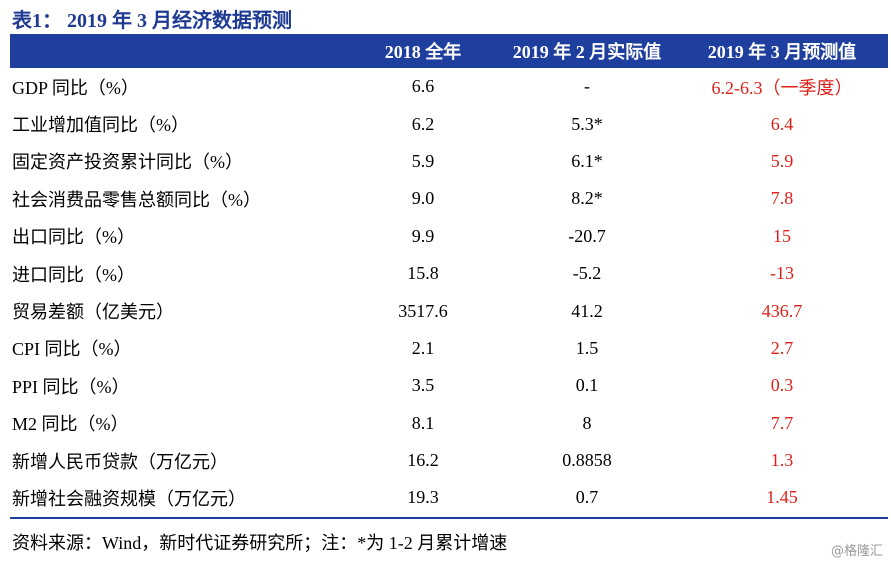  What do you see at coordinates (423, 123) in the screenshot?
I see `cell: 6.2` at bounding box center [423, 123].